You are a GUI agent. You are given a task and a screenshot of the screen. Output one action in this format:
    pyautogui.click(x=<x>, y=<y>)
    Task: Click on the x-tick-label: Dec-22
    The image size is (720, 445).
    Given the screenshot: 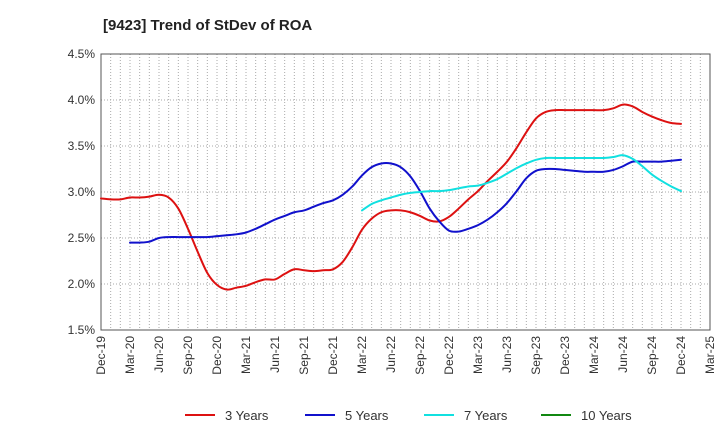 What is the action you would take?
    pyautogui.click(x=449, y=355)
    